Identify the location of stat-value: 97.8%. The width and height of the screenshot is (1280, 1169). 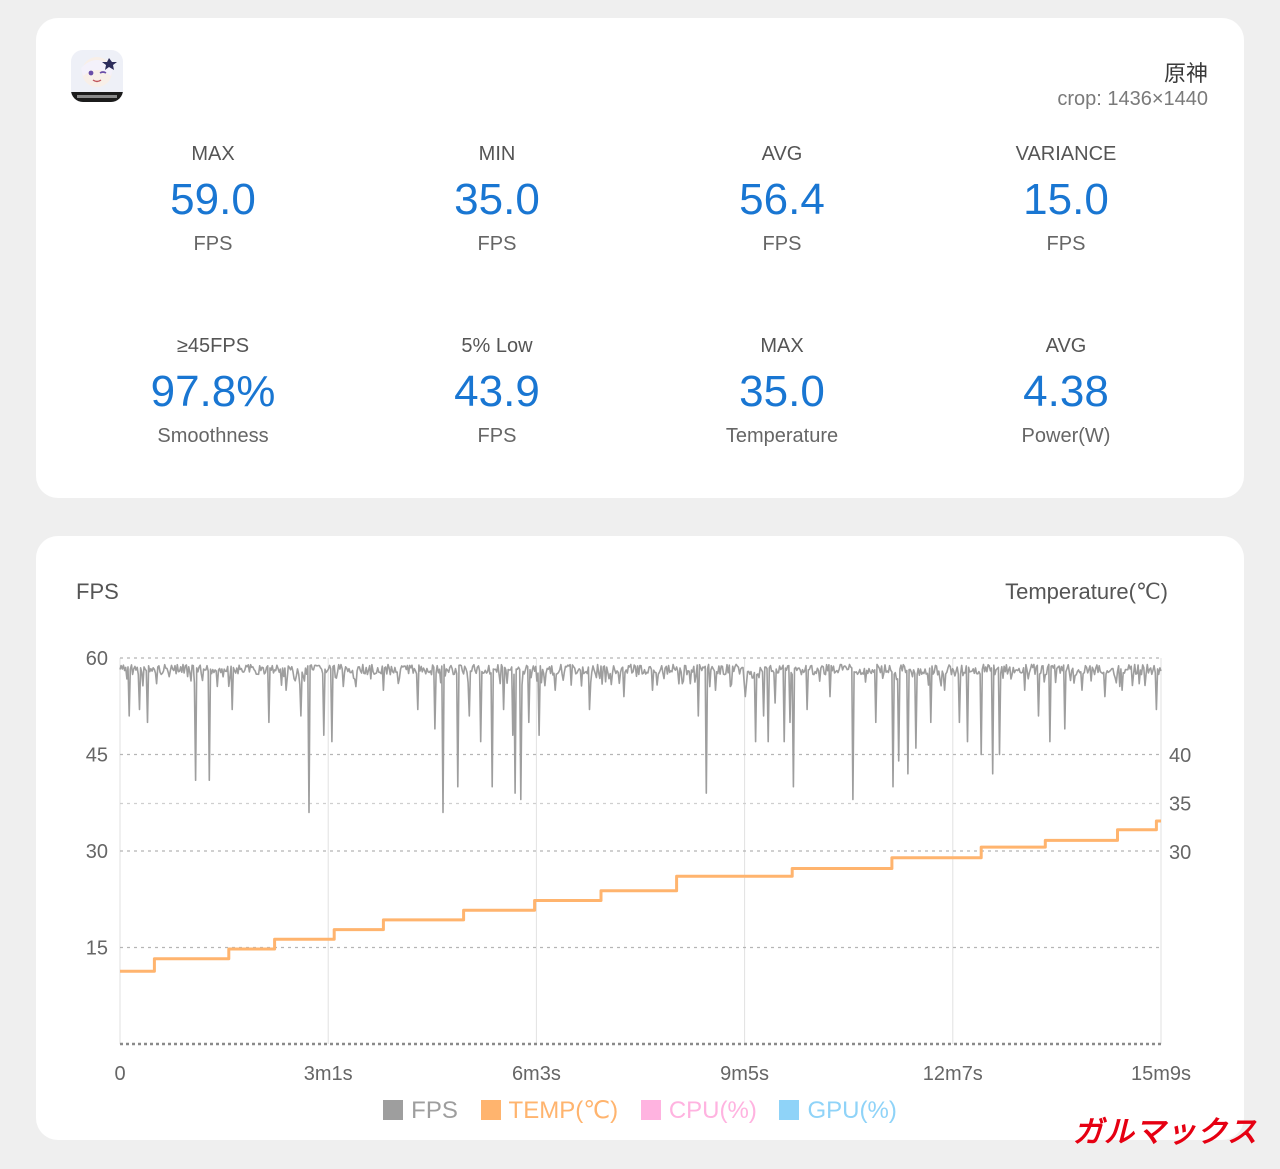
(213, 391).